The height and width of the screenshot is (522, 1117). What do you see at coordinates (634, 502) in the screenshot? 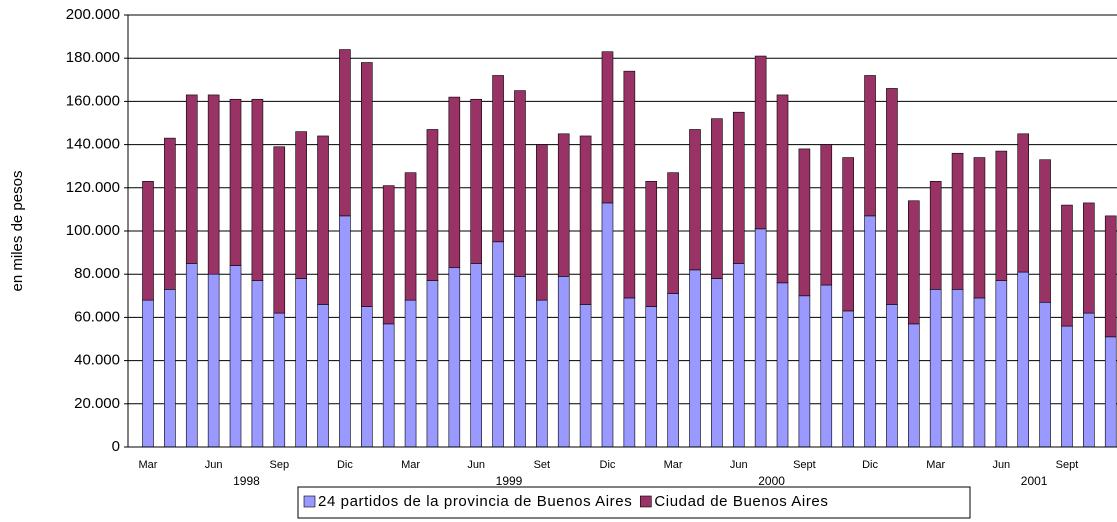
I see `legend-box` at bounding box center [634, 502].